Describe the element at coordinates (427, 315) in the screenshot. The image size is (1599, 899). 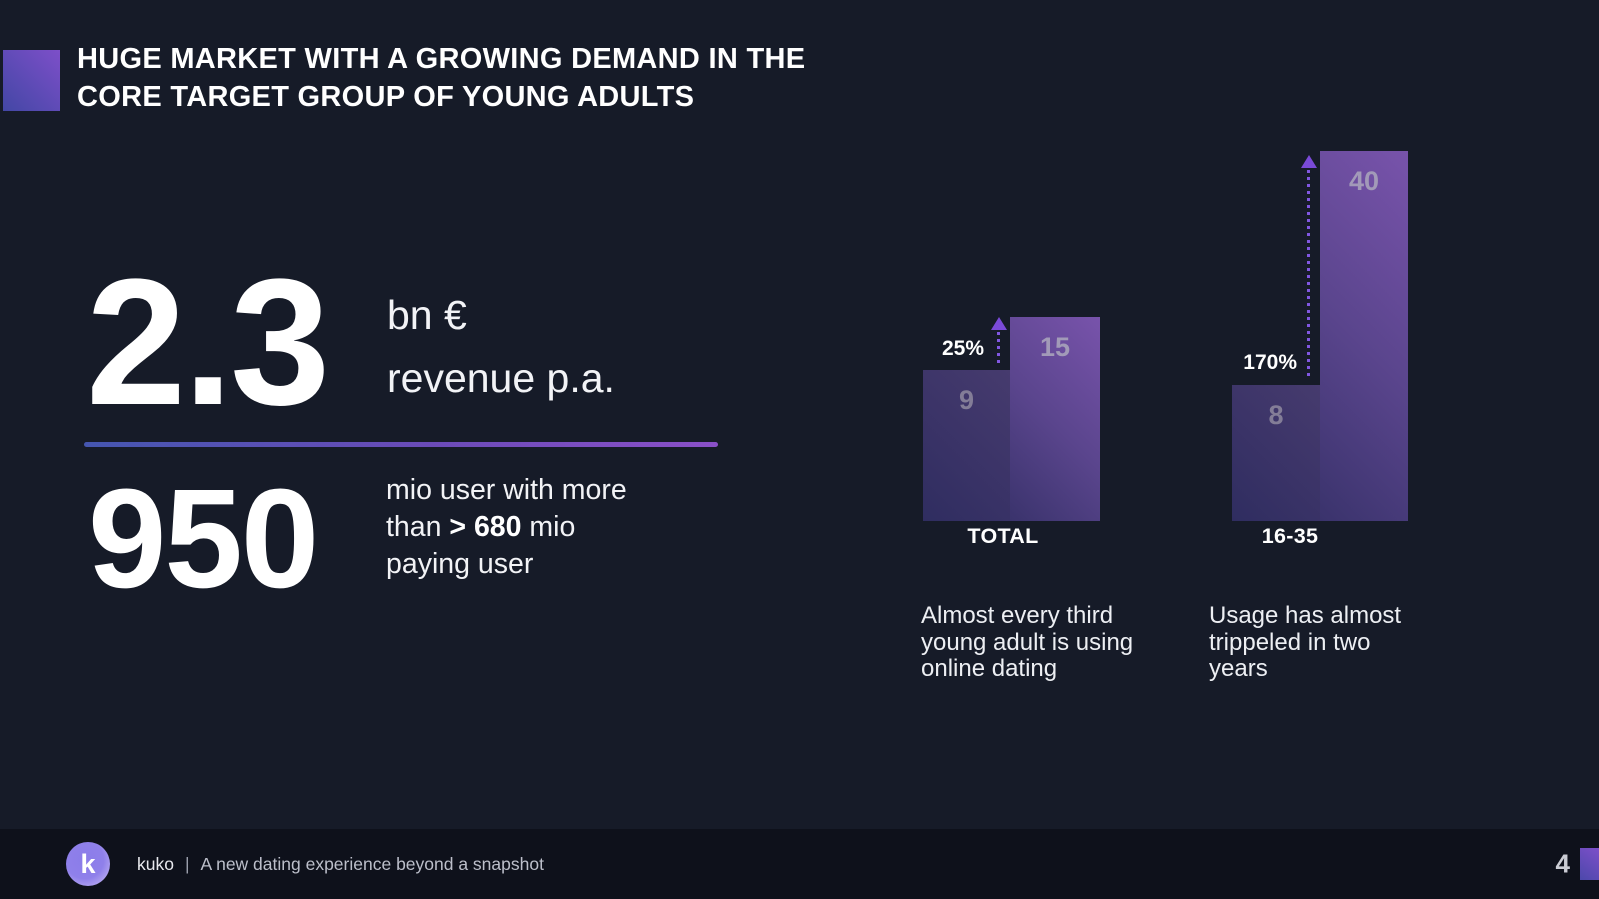
I see `revenue-unit-line1: bn €` at that location.